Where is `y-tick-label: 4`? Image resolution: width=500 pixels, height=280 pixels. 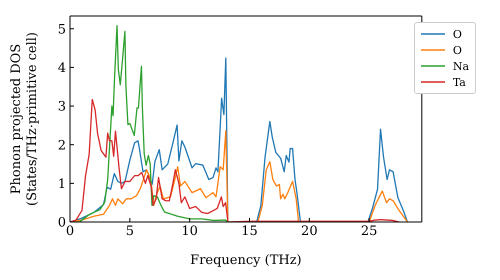 y-tick-label: 4 is located at coordinates (62, 68).